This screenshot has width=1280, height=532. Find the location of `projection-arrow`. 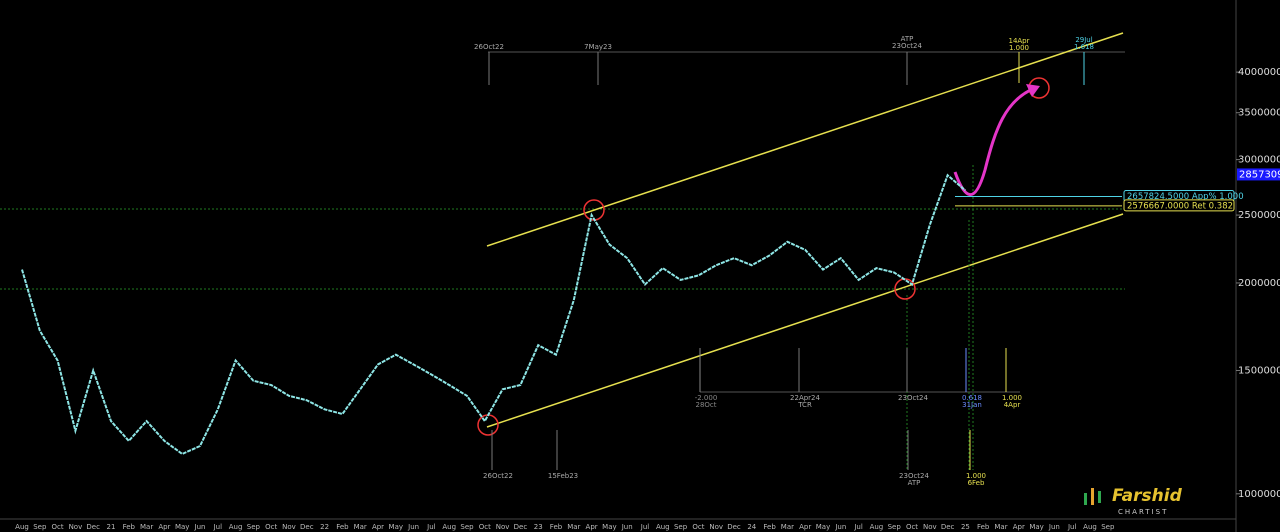

projection-arrow is located at coordinates (994, 141).